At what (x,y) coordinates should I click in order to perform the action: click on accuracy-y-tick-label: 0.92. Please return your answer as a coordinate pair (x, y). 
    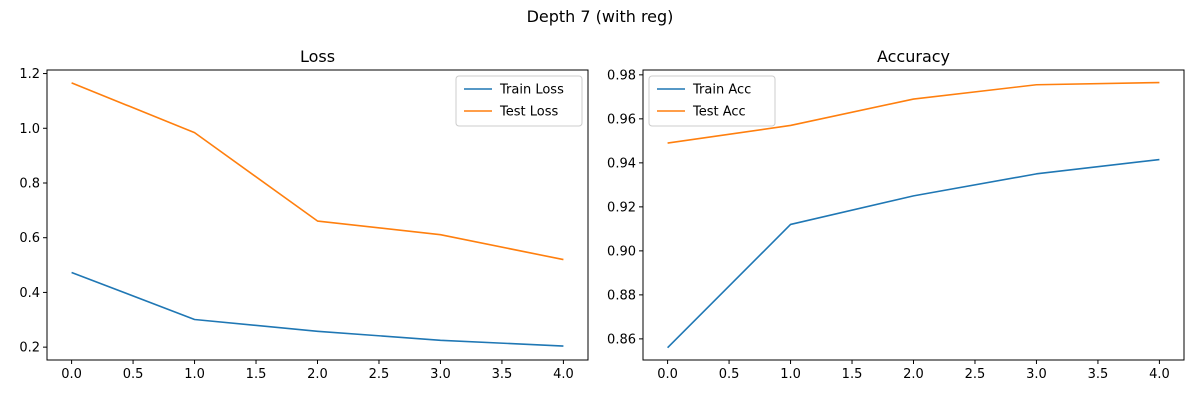
    Looking at the image, I should click on (621, 207).